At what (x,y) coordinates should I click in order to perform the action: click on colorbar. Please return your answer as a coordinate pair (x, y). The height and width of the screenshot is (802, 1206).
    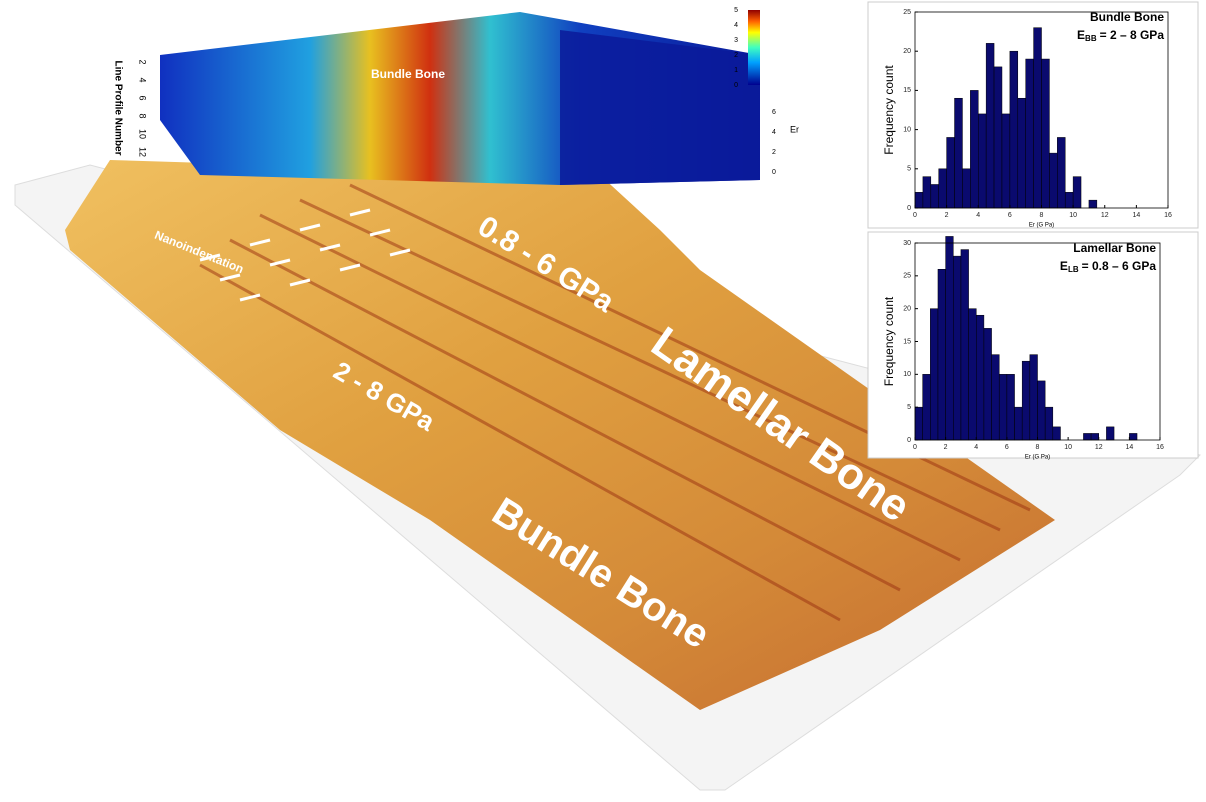
    Looking at the image, I should click on (754, 47).